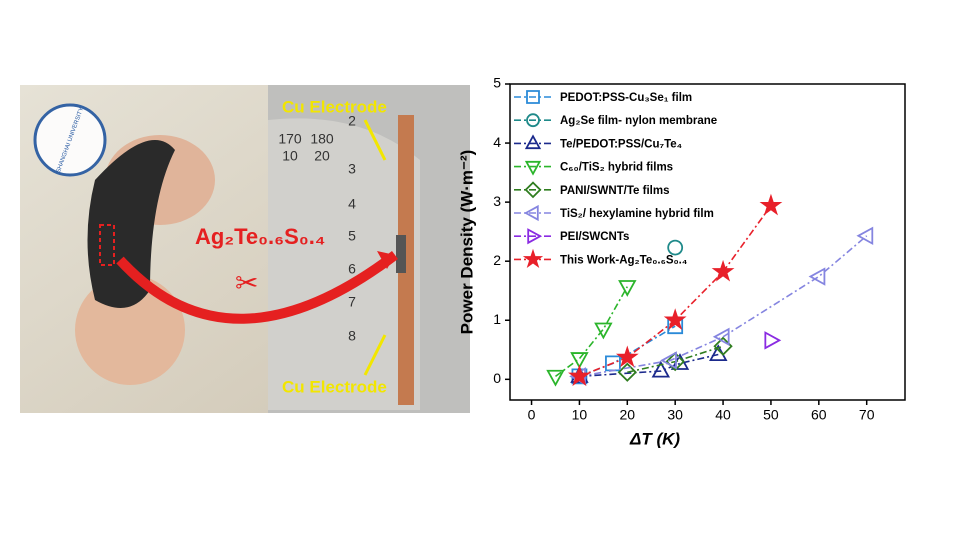  Describe the element at coordinates (466, 242) in the screenshot. I see `y-axis-label: Power Density (W·m⁻²)` at that location.